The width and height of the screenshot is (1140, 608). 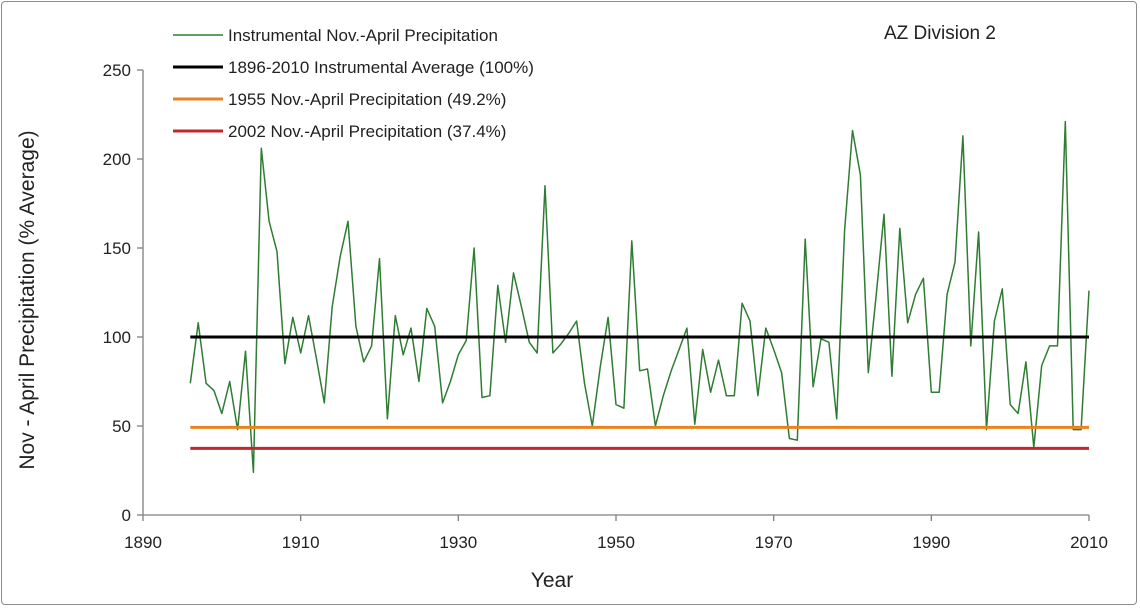 What do you see at coordinates (363, 35) in the screenshot?
I see `legend-label: Instrumental Nov.-April Precipitation` at bounding box center [363, 35].